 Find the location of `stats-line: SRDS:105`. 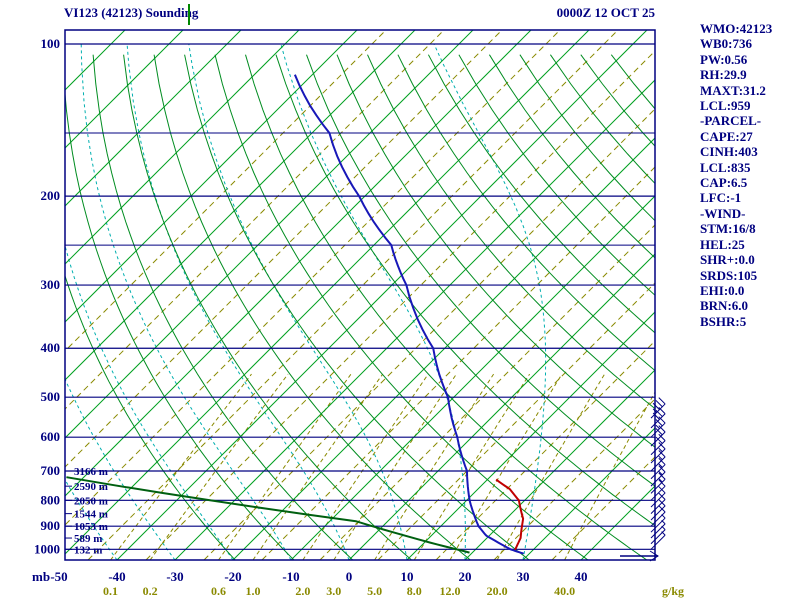

stats-line: SRDS:105 is located at coordinates (729, 275).